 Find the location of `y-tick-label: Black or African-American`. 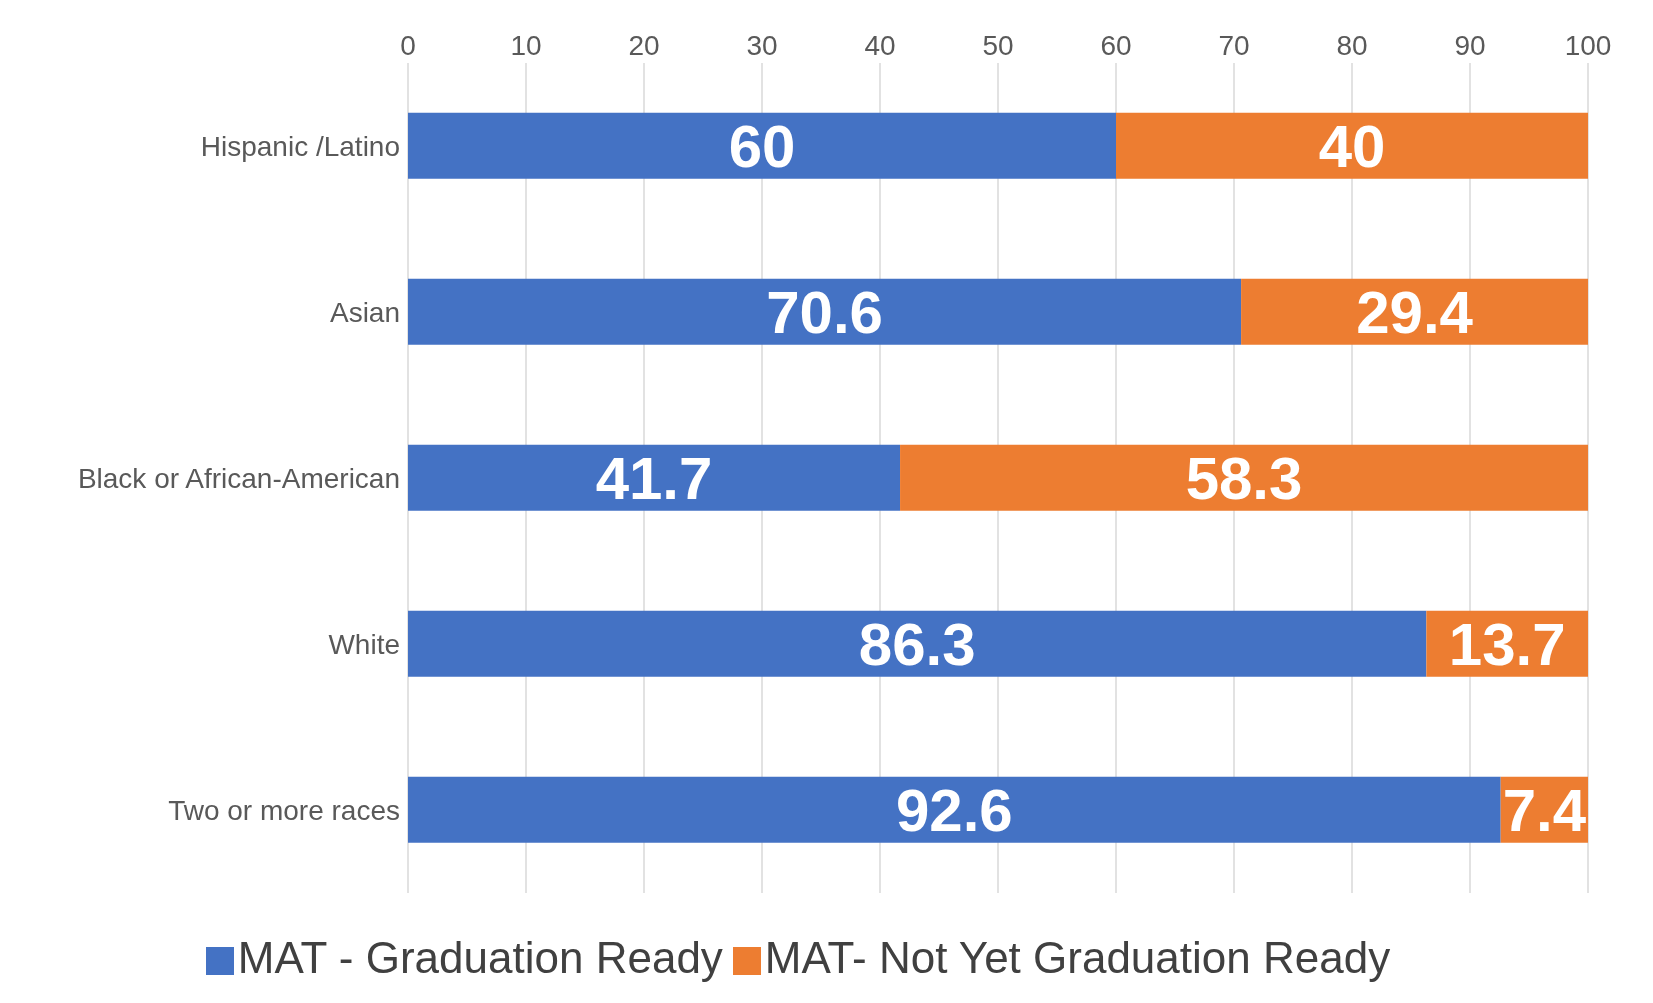

y-tick-label: Black or African-American is located at coordinates (238, 478).